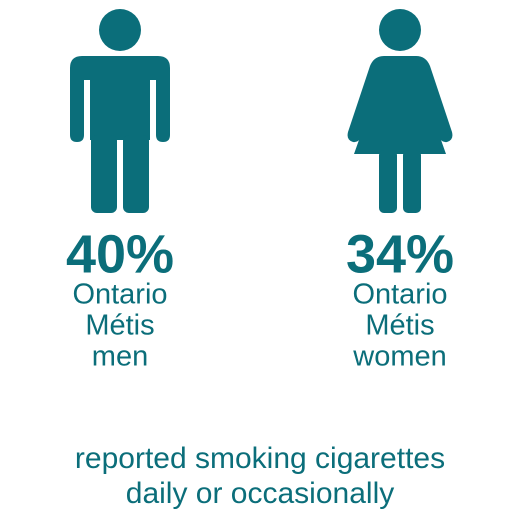  What do you see at coordinates (120, 254) in the screenshot?
I see `percent: 40%` at bounding box center [120, 254].